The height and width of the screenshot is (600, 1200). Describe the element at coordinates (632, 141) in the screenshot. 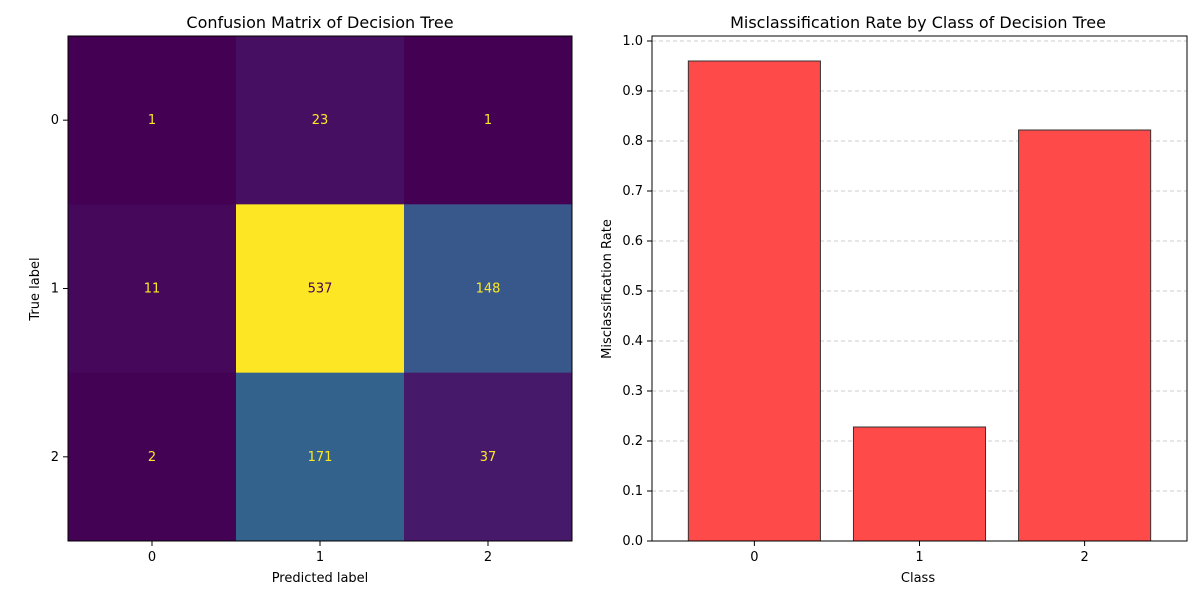

I see `bar-y-tick-label: 0.8` at that location.